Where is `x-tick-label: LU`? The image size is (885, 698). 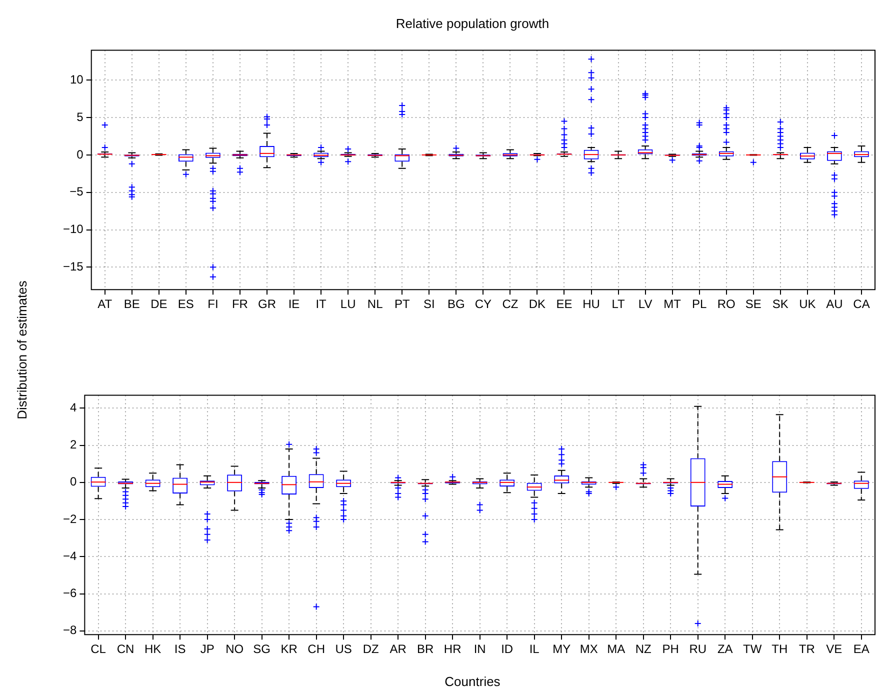 x-tick-label: LU is located at coordinates (348, 304).